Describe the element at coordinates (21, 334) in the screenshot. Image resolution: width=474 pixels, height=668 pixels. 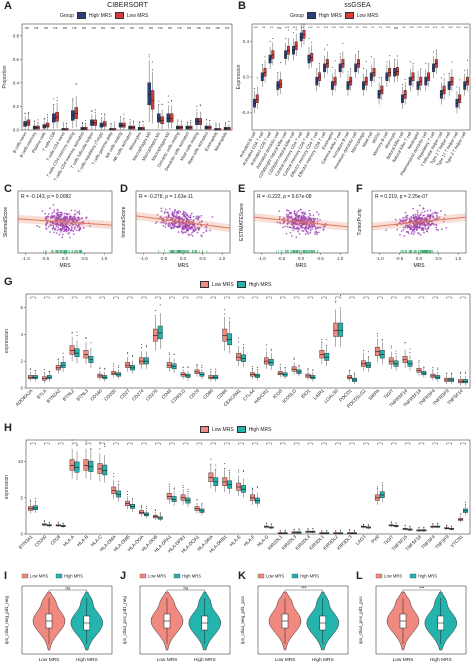
I see `y-tick-label: 4` at that location.